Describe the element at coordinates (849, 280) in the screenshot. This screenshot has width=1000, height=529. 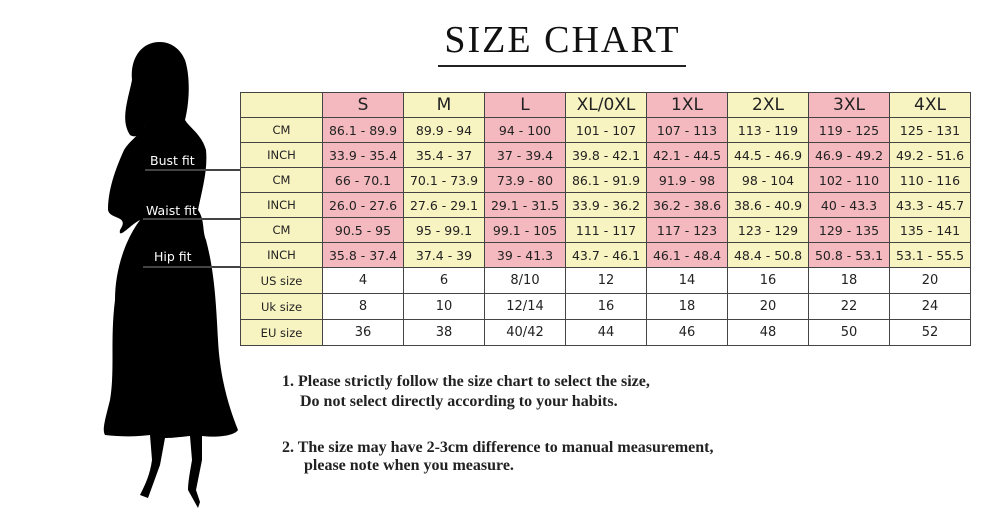
I see `size-conversion-cell: 18` at that location.